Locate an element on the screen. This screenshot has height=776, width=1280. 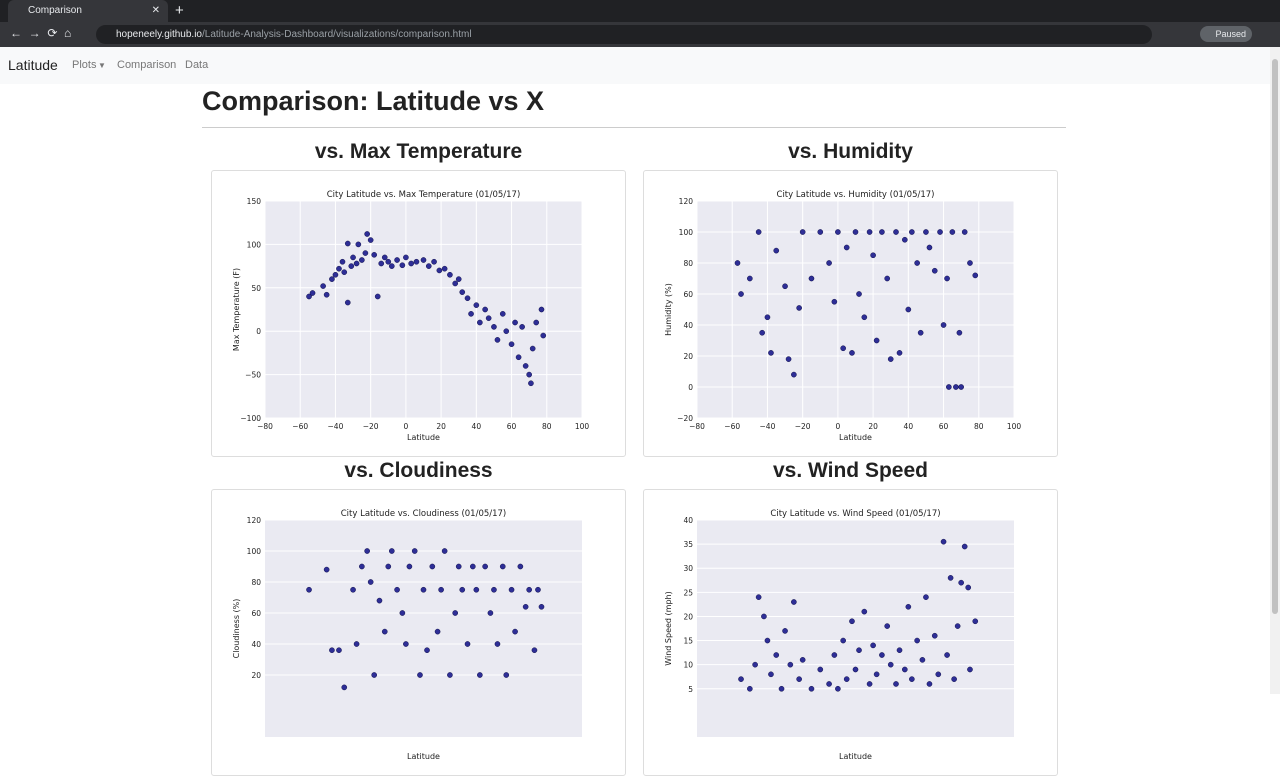
section-heading: vs. Max Temperature is located at coordinates (418, 151).